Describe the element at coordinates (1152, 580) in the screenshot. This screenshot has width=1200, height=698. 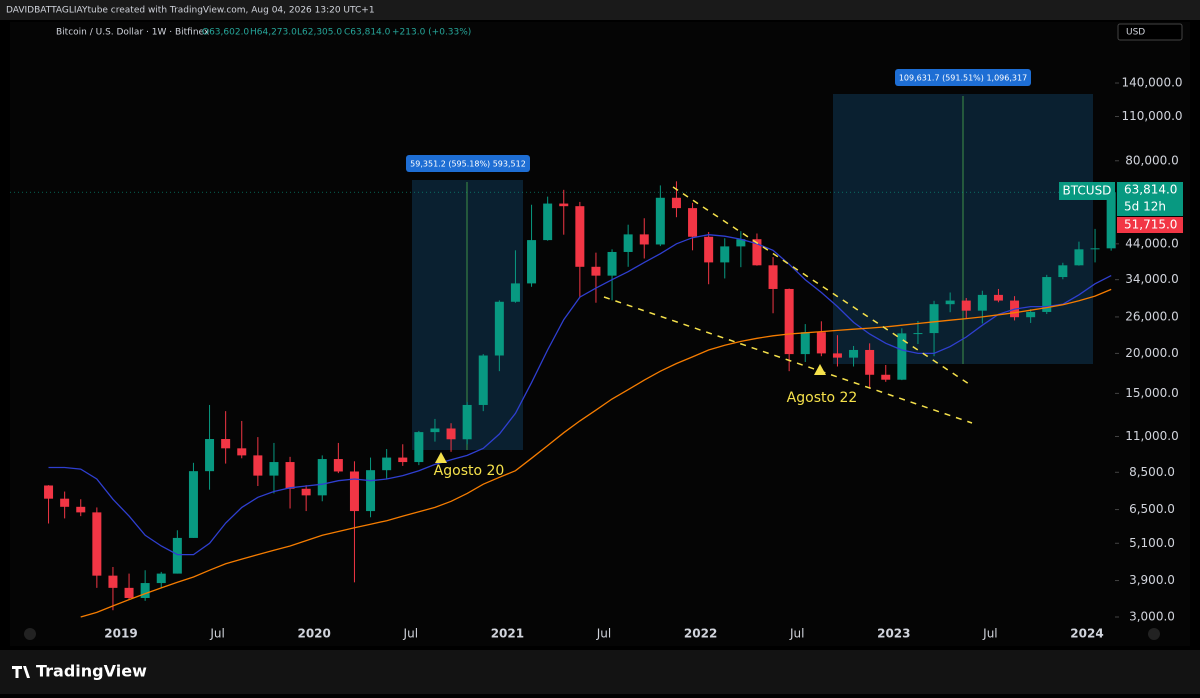
I see `y-tick-label: 3,900.0` at that location.